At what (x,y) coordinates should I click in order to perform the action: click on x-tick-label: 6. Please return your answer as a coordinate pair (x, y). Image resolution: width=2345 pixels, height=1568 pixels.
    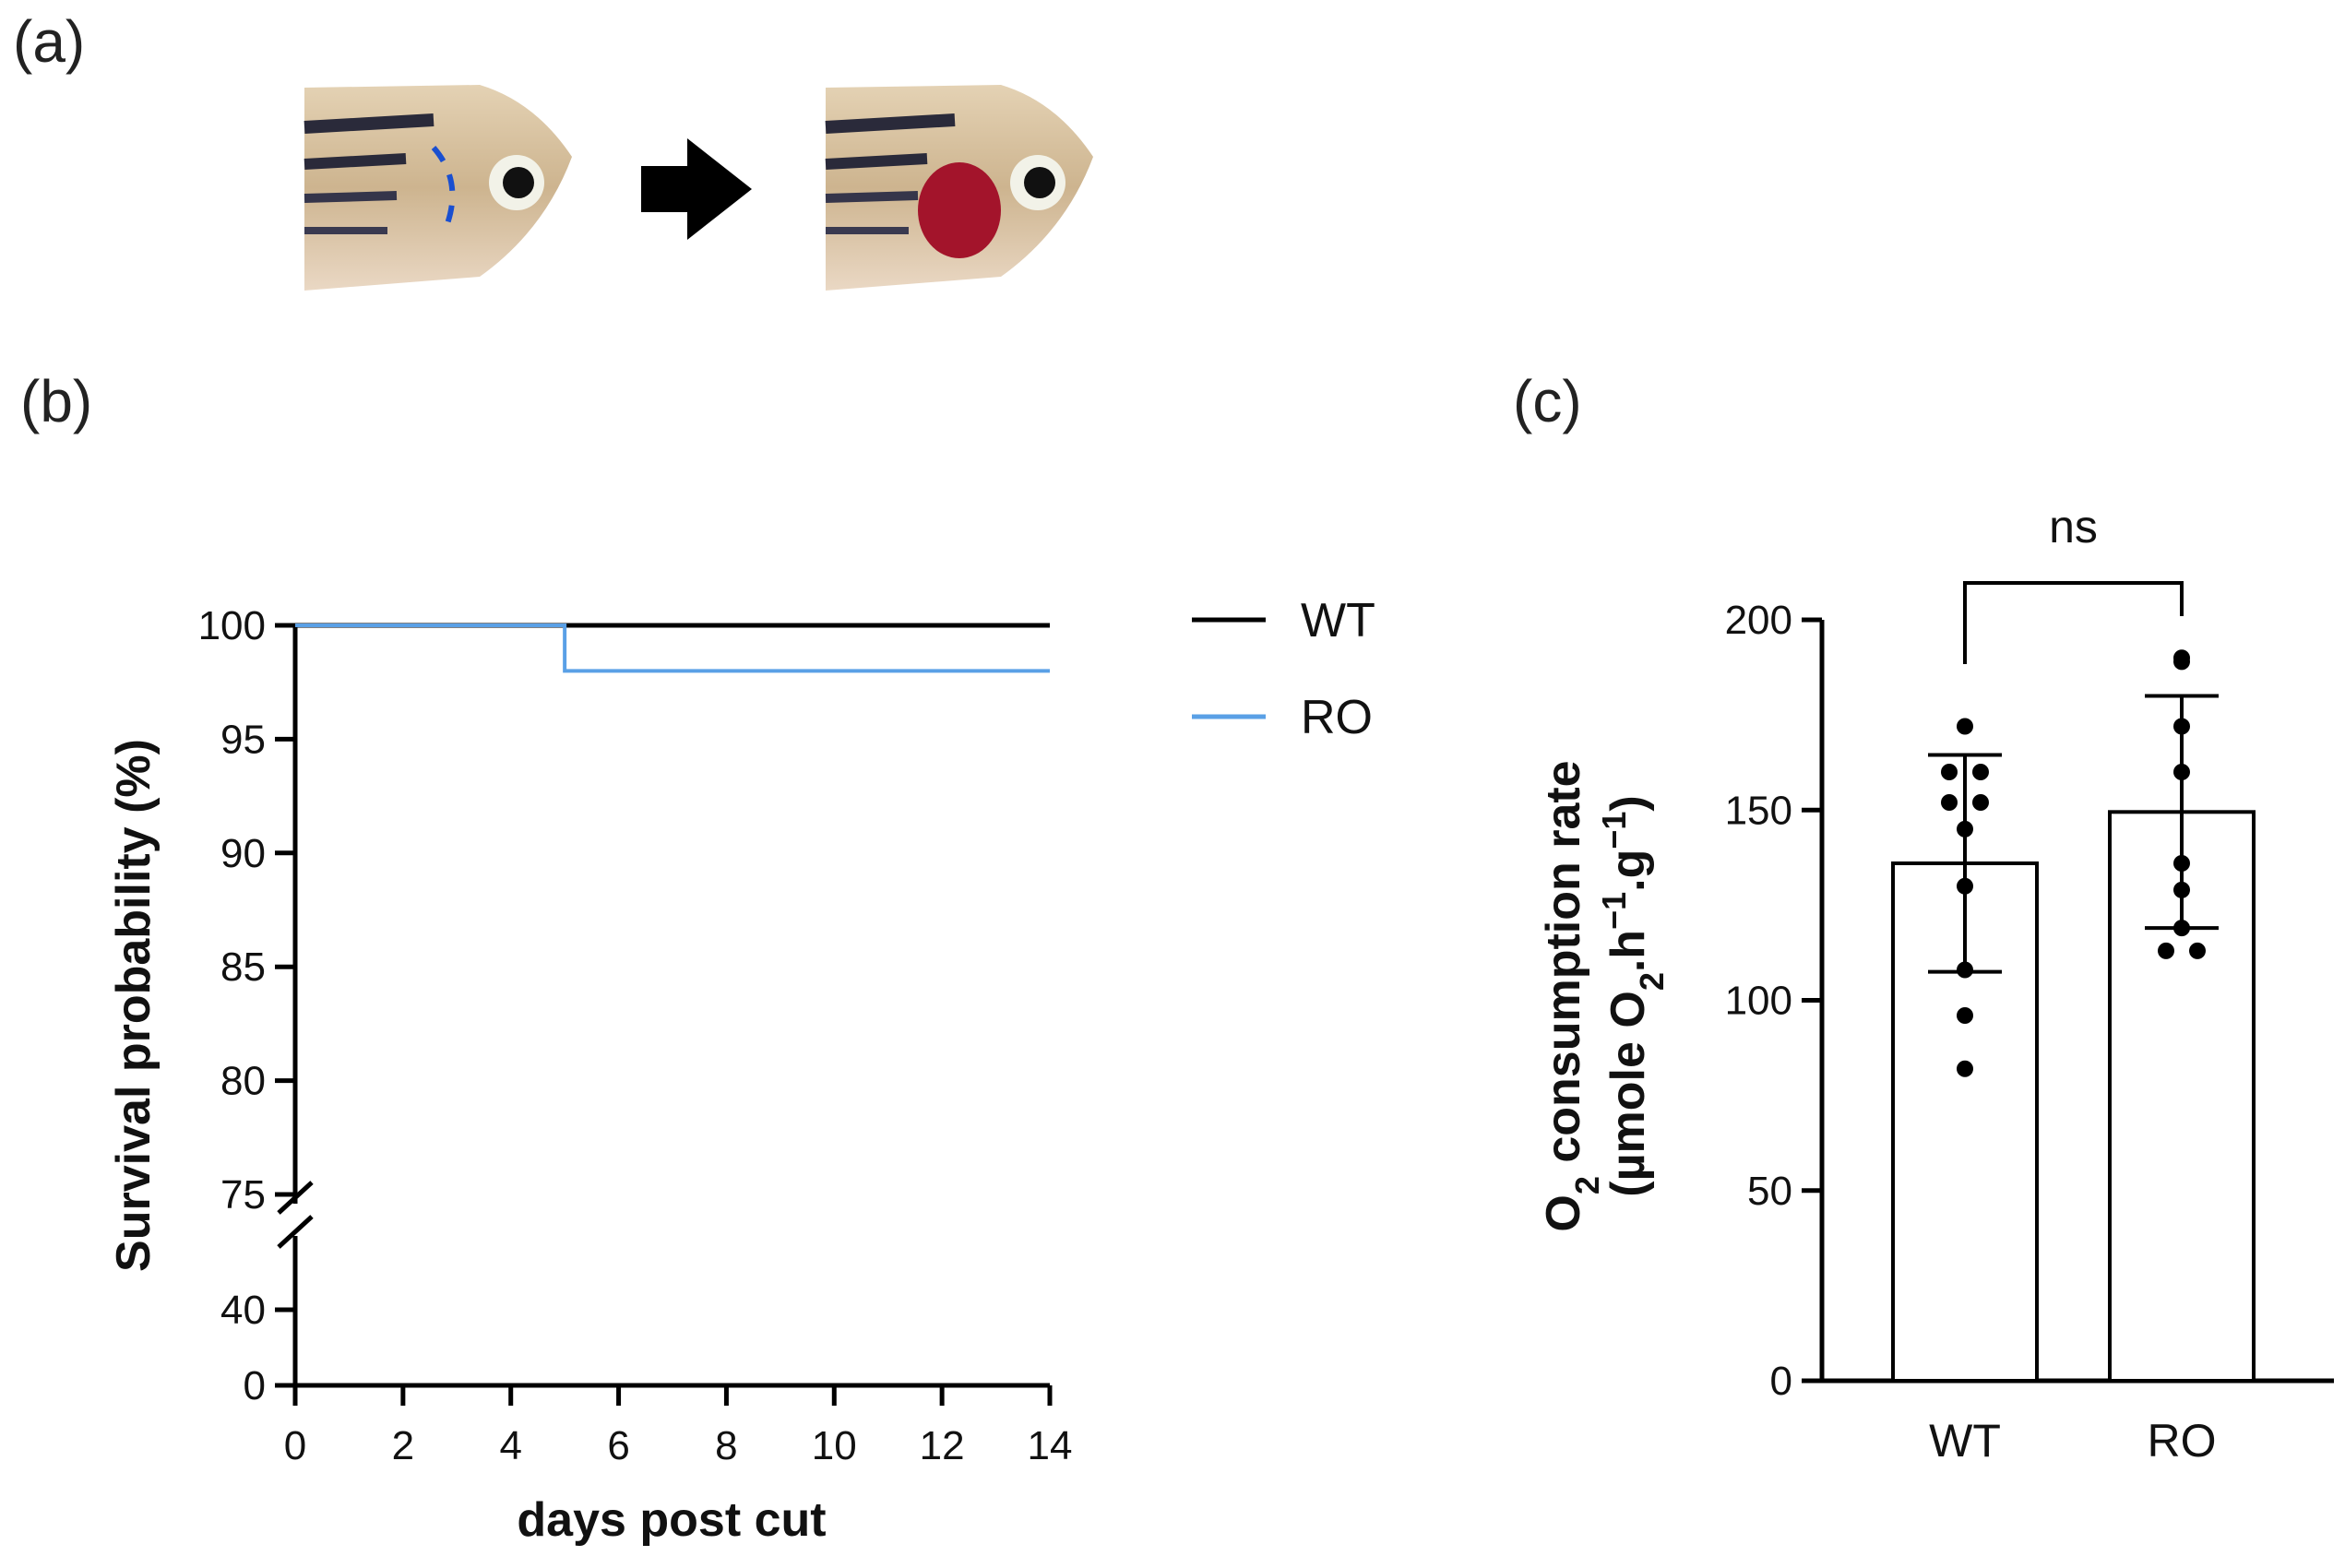
    Looking at the image, I should click on (618, 1445).